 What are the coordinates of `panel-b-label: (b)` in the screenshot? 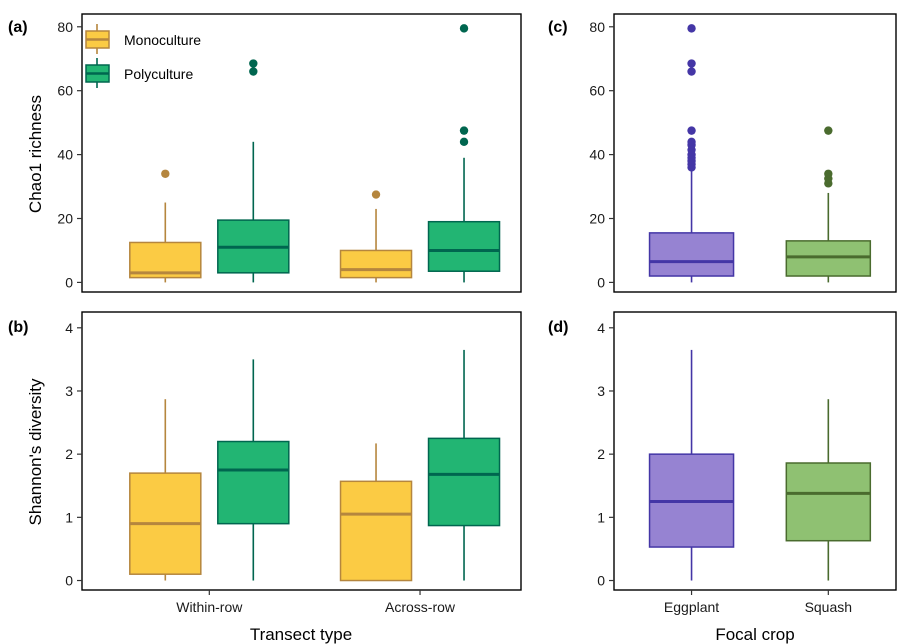 It's located at (18, 327).